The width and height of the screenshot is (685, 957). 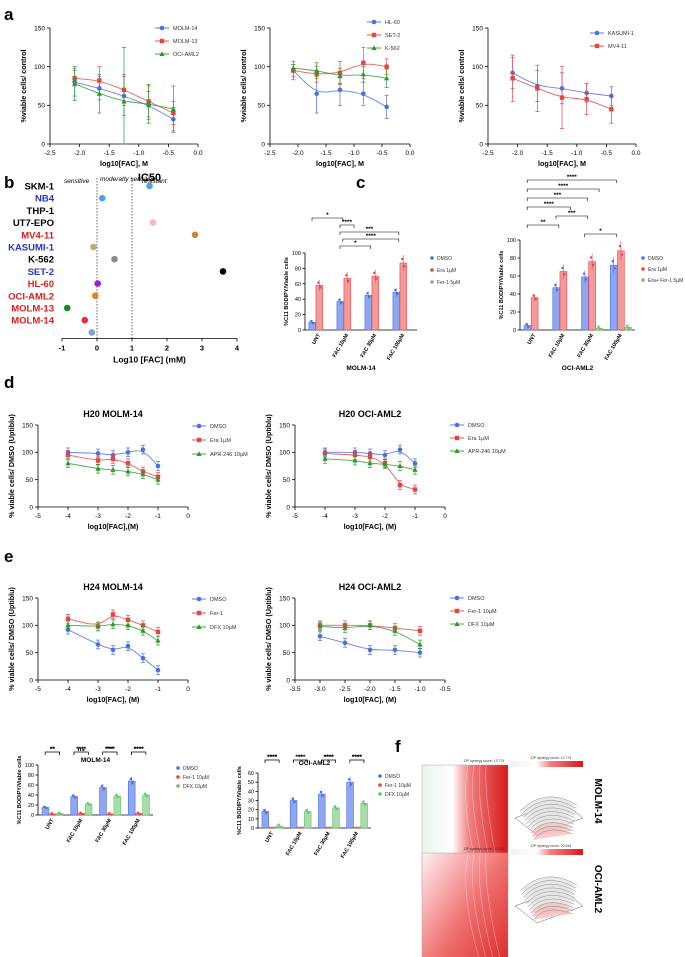 I want to click on chart-title: H24 OCI-AML2, so click(x=370, y=587).